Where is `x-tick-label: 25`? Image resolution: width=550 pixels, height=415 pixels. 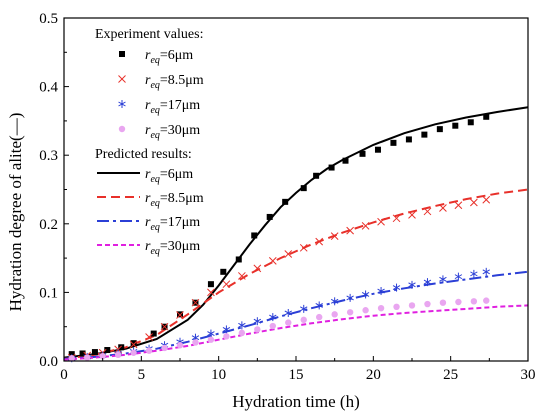
x-tick-label: 25 is located at coordinates (450, 375).